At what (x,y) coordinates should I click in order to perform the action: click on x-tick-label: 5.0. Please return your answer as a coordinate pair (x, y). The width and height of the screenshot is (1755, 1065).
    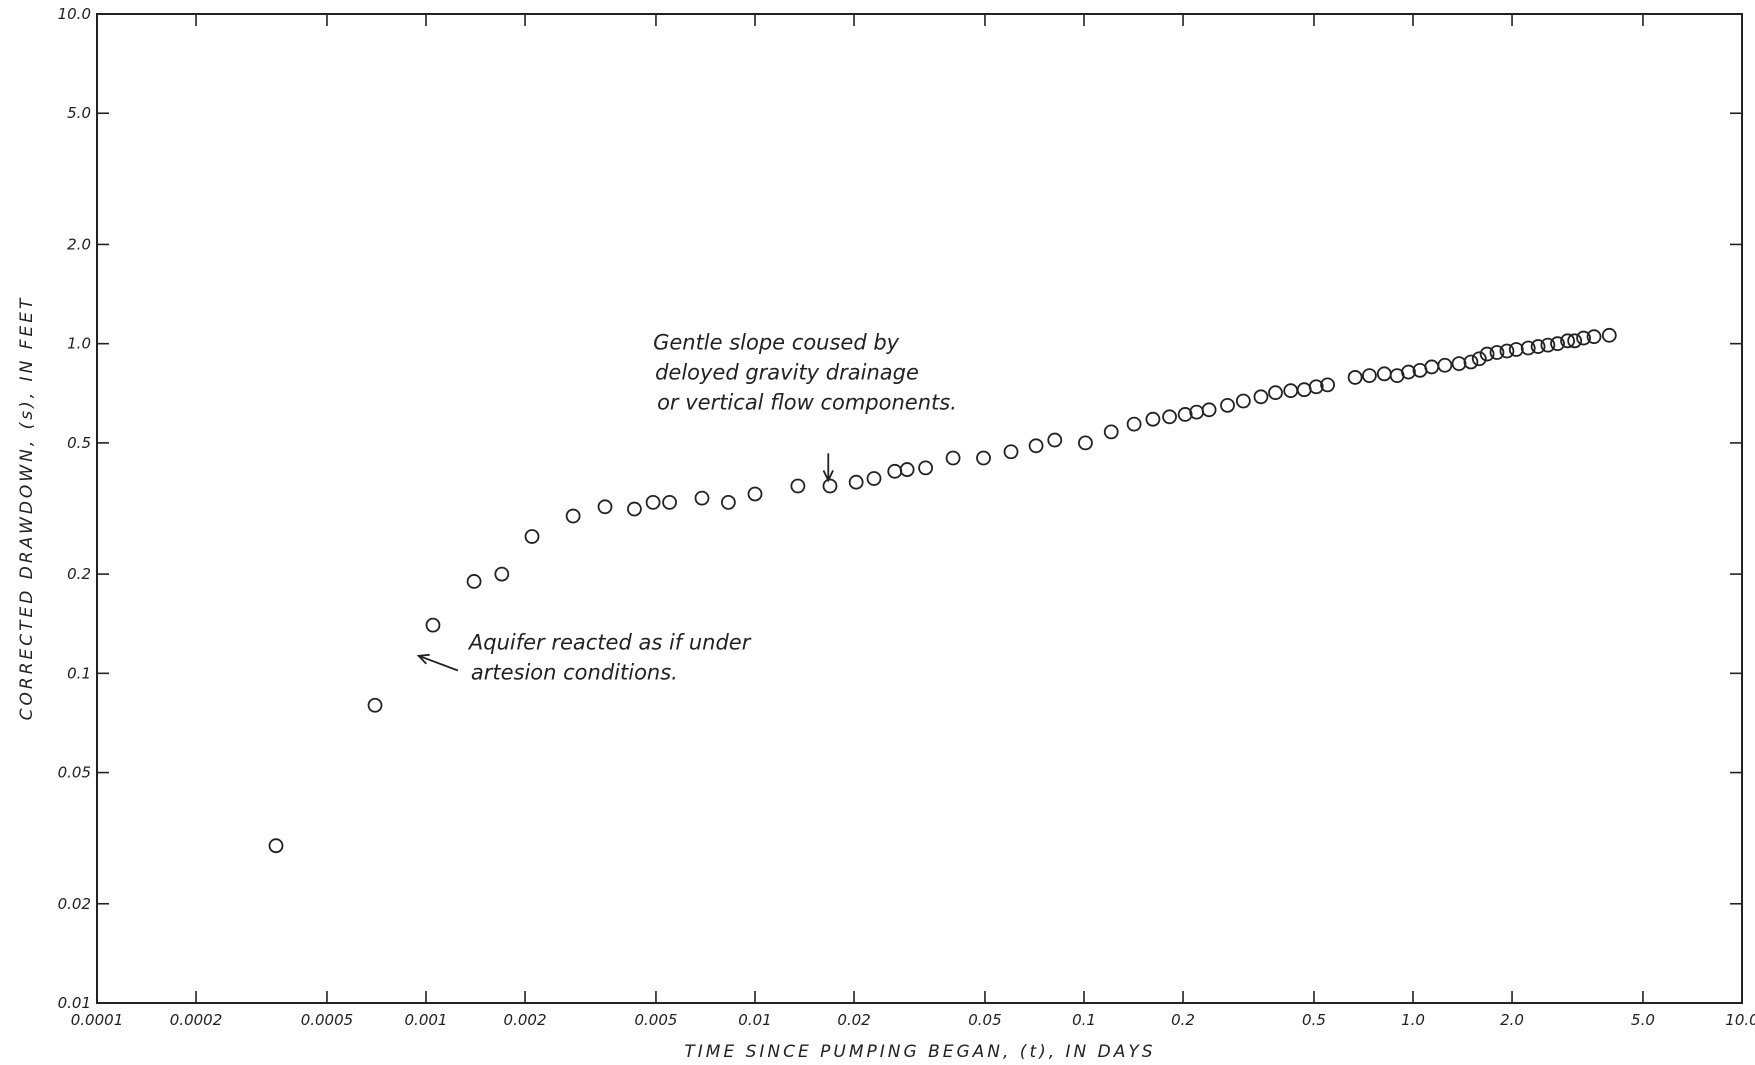
    Looking at the image, I should click on (1643, 1020).